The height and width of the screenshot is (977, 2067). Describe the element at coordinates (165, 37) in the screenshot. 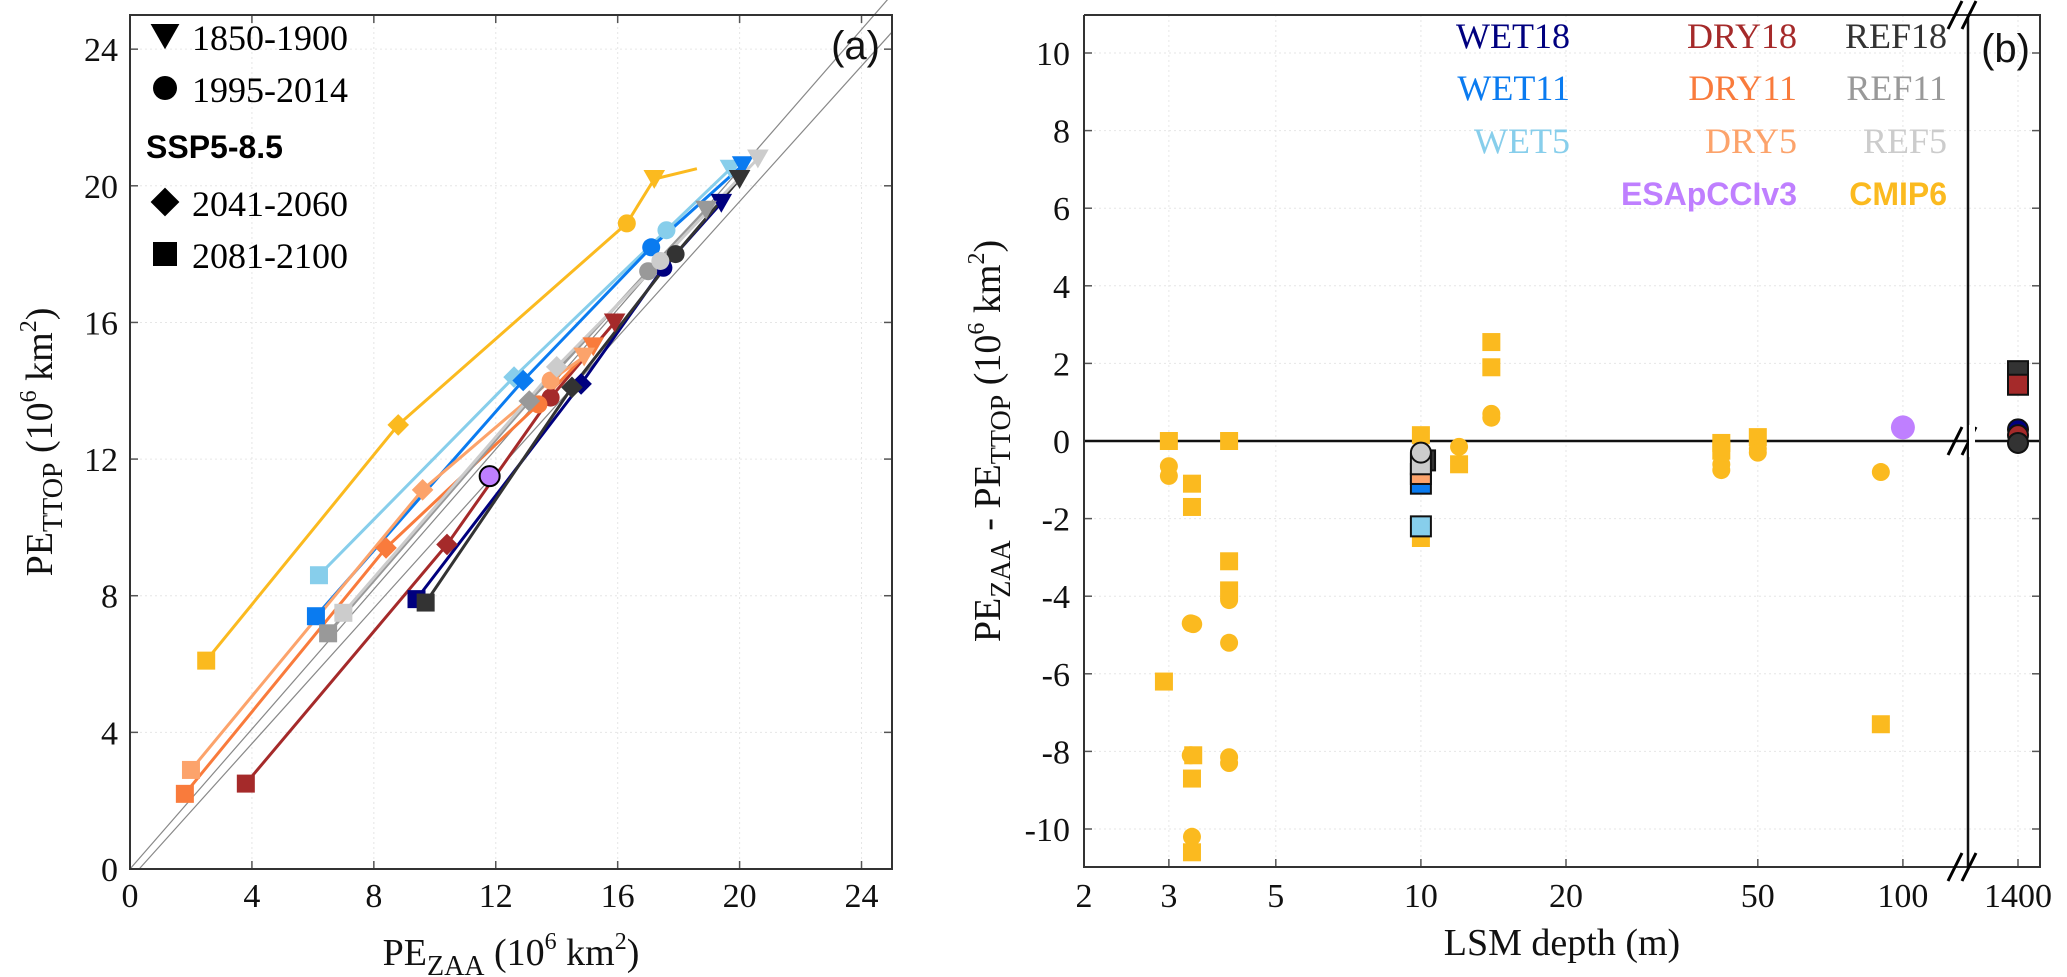

I see `legend-marker-triangle-down` at that location.